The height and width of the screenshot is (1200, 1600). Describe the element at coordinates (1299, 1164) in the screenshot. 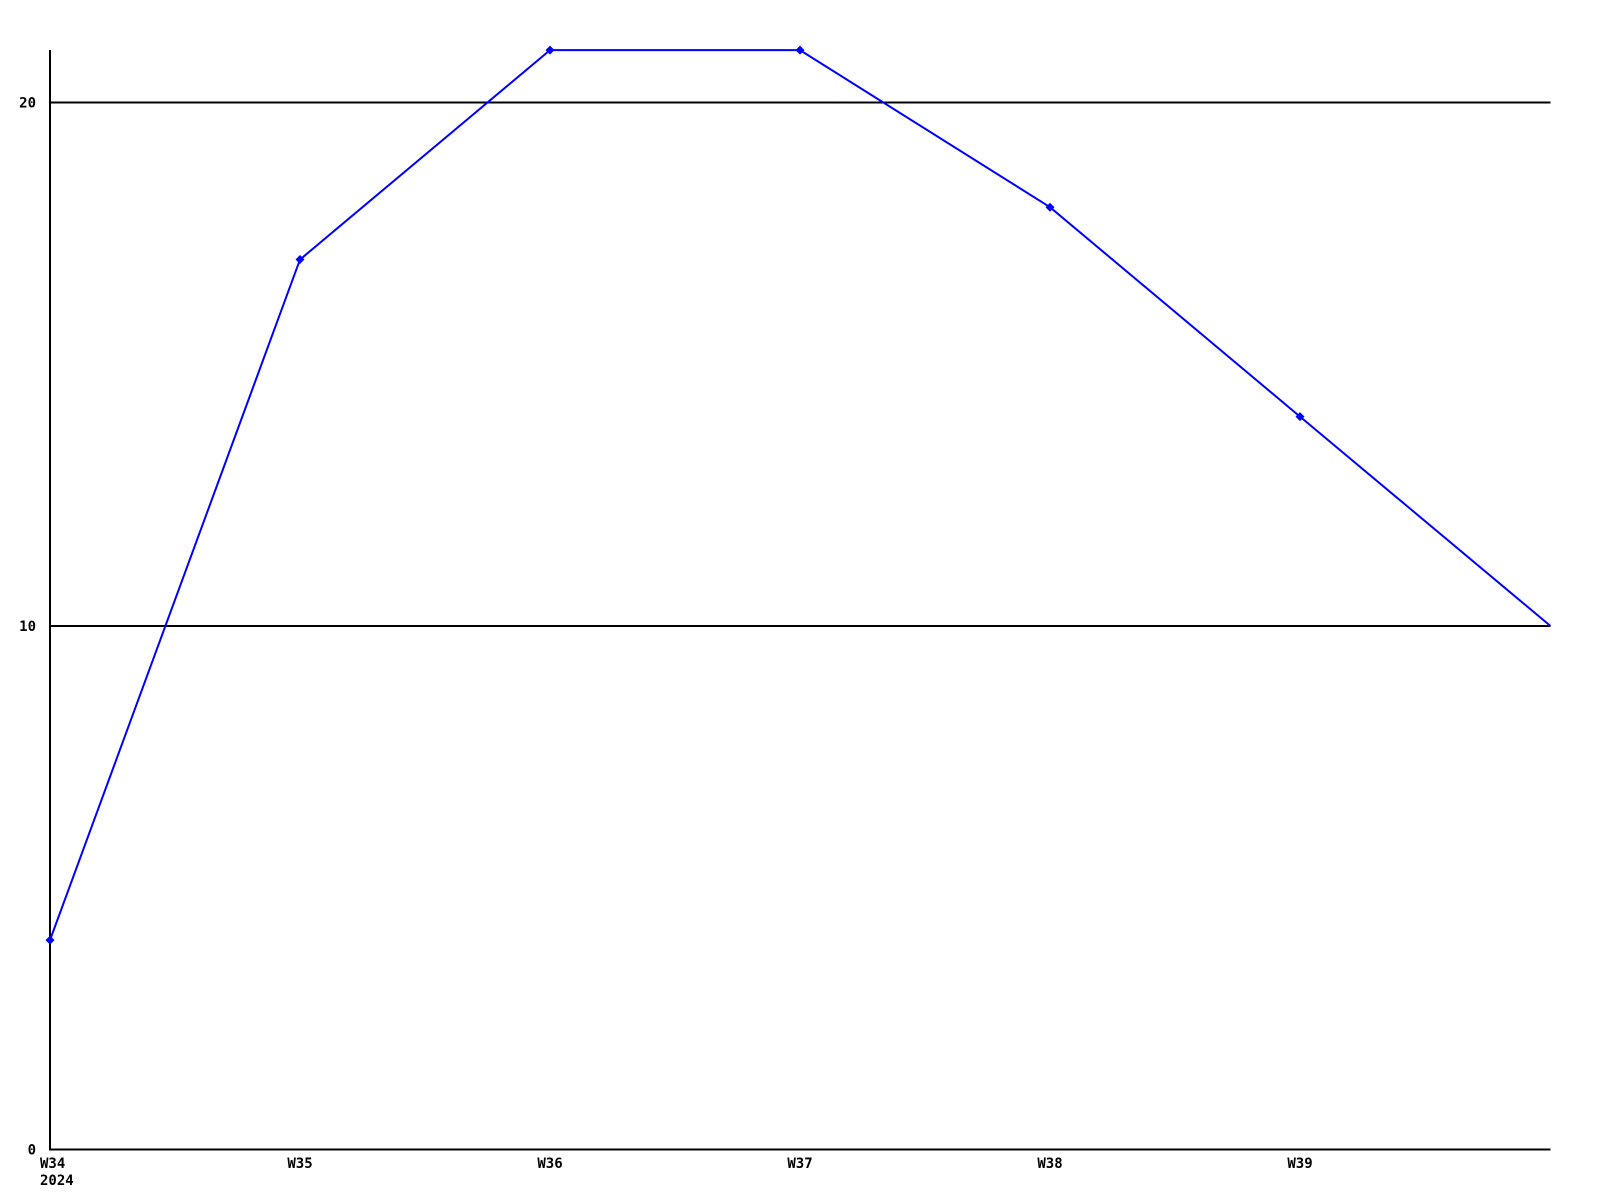

I see `x-tick-label-W39: W39` at that location.